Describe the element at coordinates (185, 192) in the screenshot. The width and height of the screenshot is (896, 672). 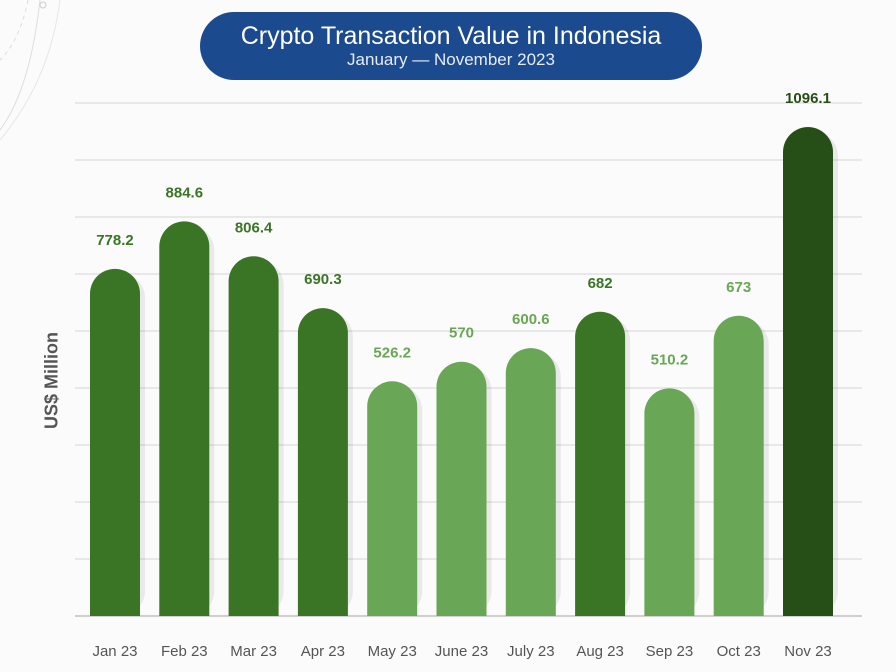
I see `data-label: 884.6` at that location.